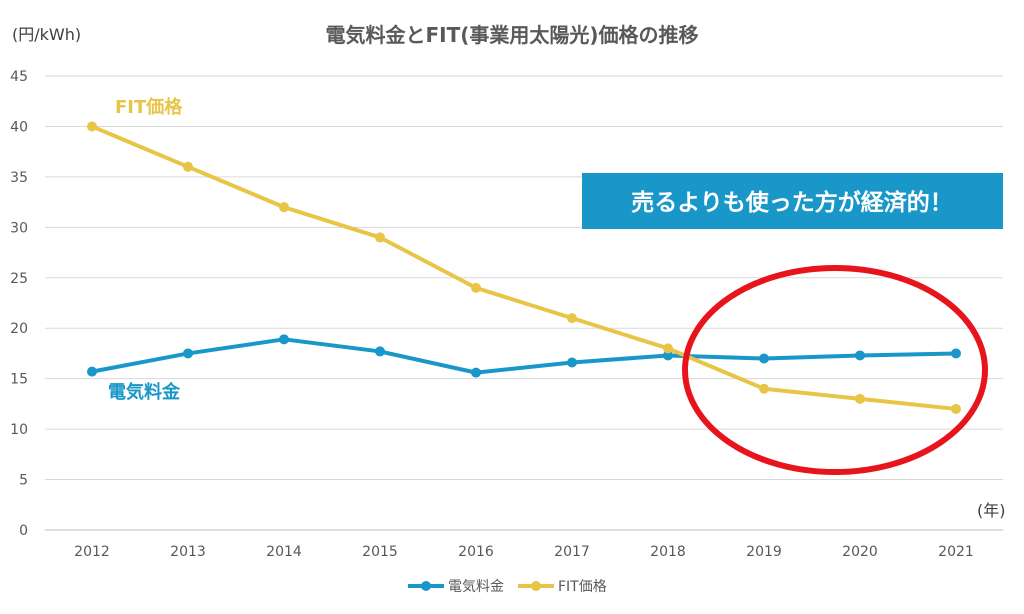 The height and width of the screenshot is (614, 1024). Describe the element at coordinates (19, 228) in the screenshot. I see `y-tick-label: 30` at that location.